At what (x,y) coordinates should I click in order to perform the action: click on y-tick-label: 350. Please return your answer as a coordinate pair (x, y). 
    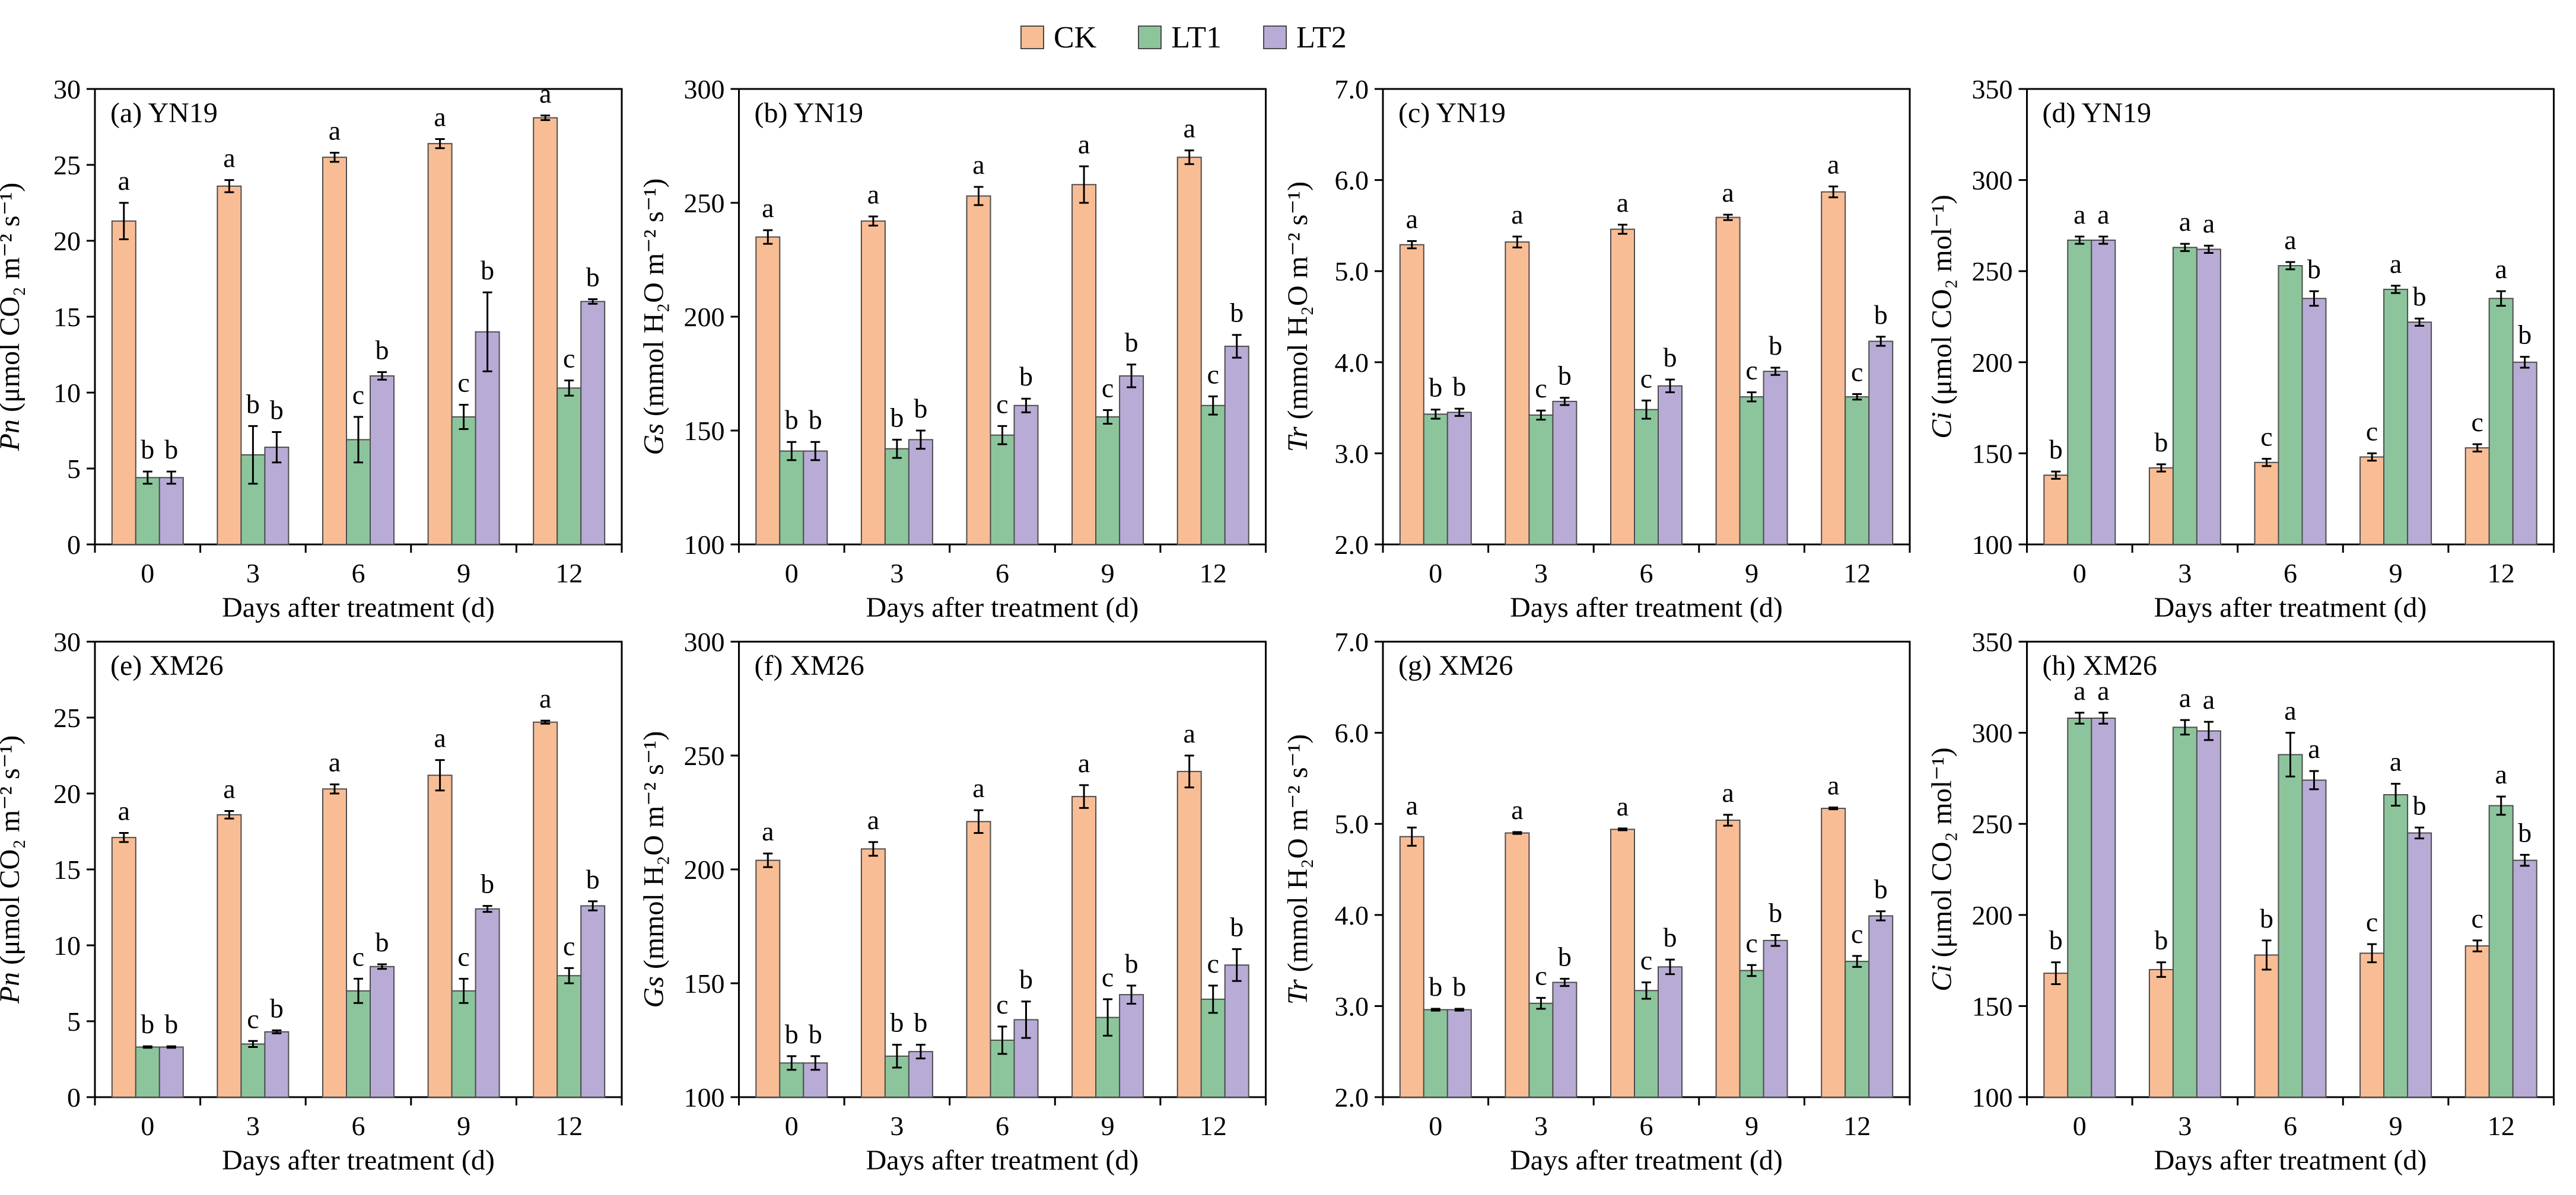
    Looking at the image, I should click on (1992, 89).